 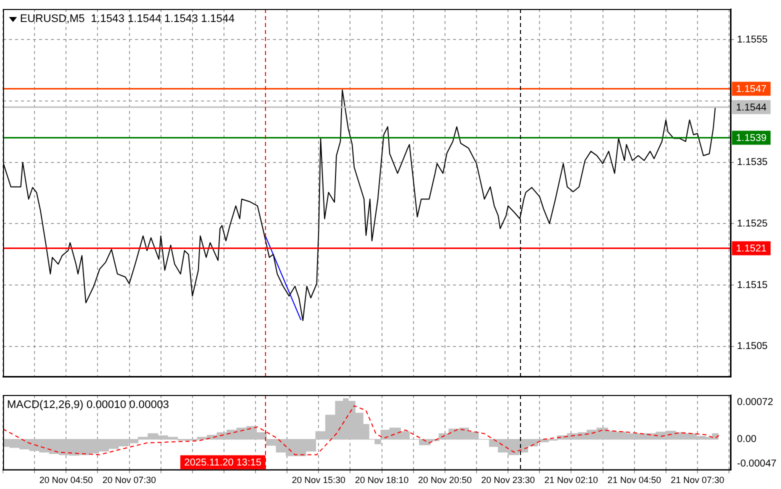 What do you see at coordinates (382, 480) in the screenshot?
I see `x-tick-label: 20 Nov 18:10` at bounding box center [382, 480].